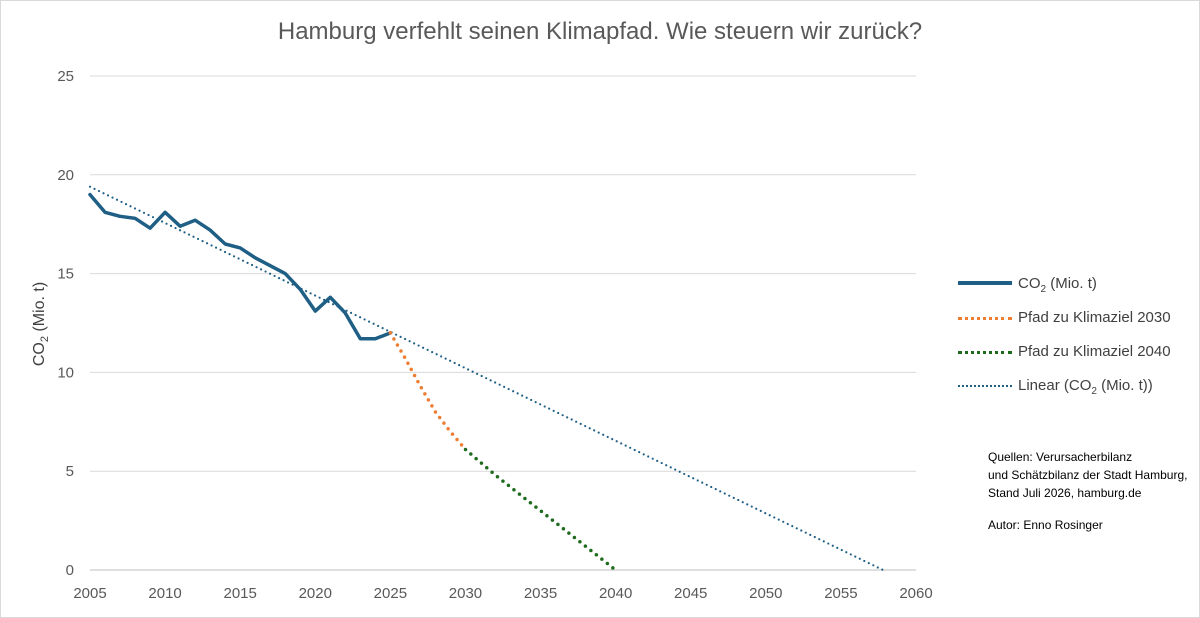  Describe the element at coordinates (1060, 457) in the screenshot. I see `source-line-1: Quellen: Verursacherbilanz` at that location.